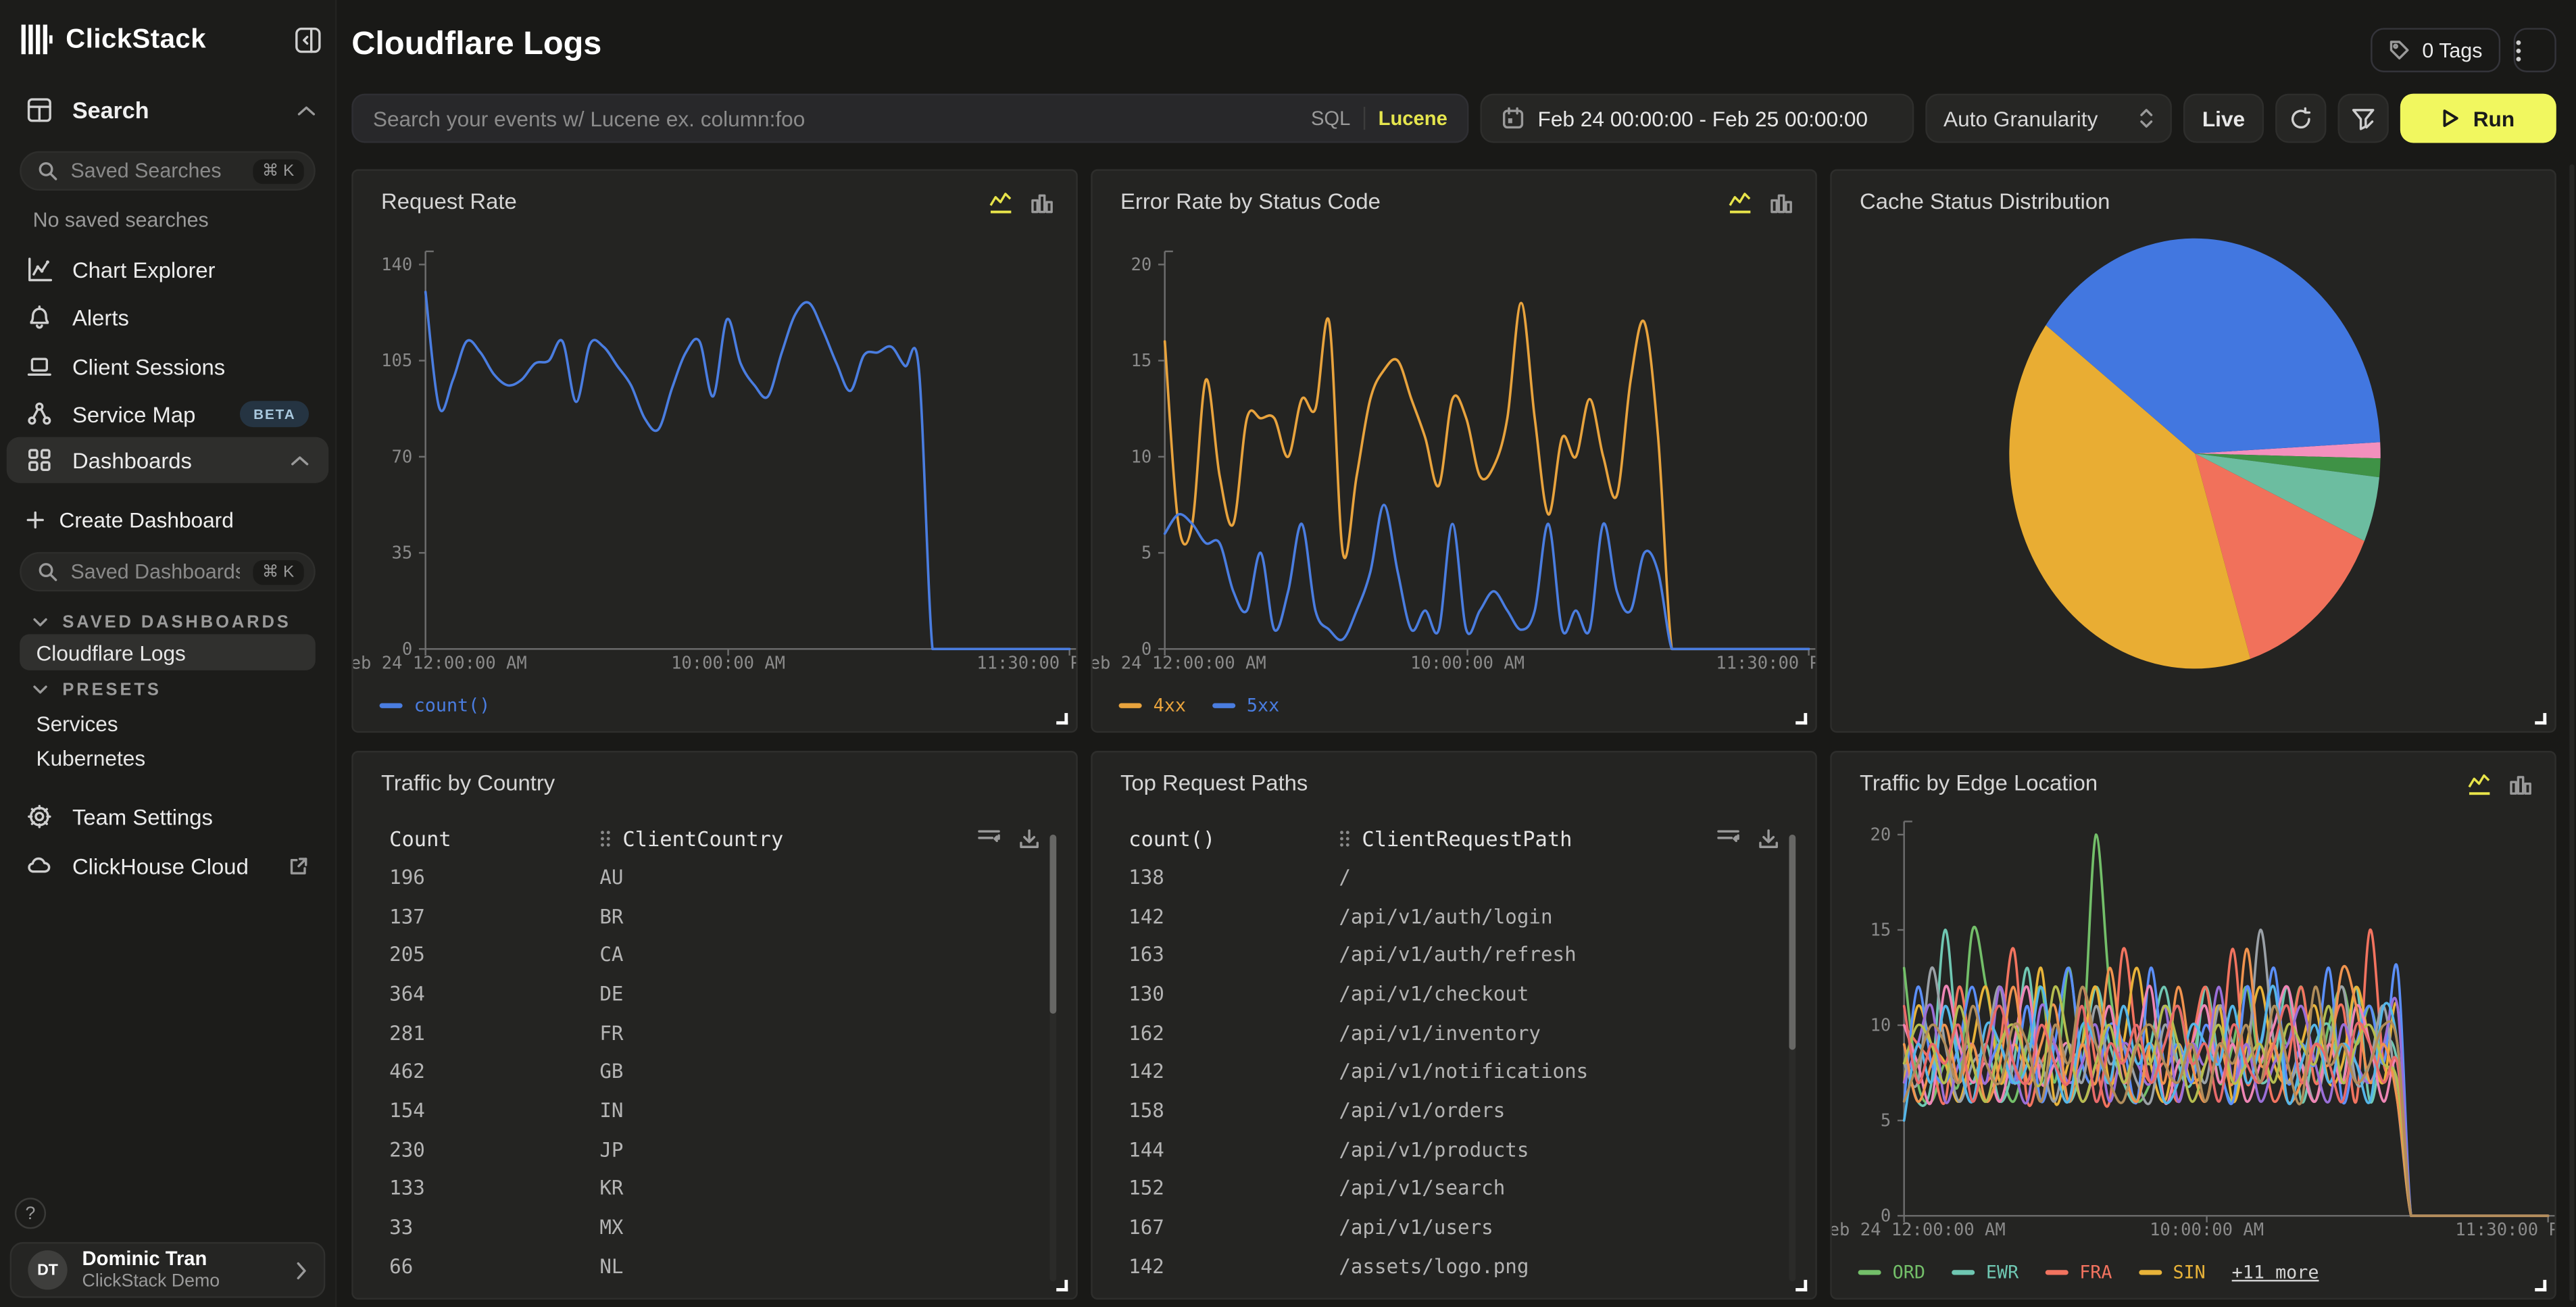 Image resolution: width=2576 pixels, height=1307 pixels. What do you see at coordinates (697, 994) in the screenshot?
I see `table-row: 364 DE` at bounding box center [697, 994].